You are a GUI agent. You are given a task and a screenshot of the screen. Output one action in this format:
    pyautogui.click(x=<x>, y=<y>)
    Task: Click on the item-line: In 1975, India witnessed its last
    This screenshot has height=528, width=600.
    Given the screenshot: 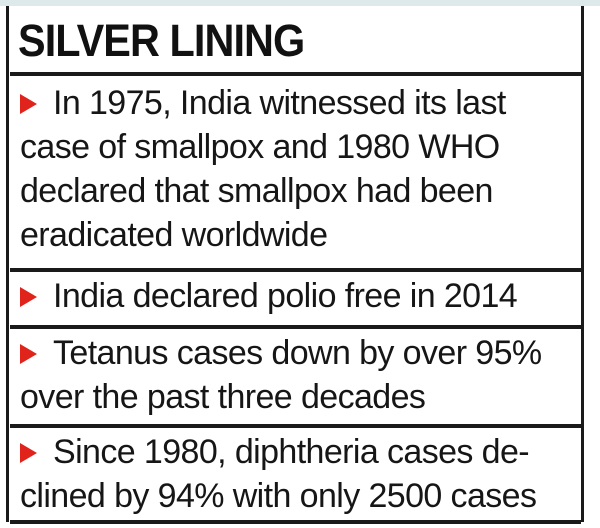 What is the action you would take?
    pyautogui.click(x=300, y=103)
    